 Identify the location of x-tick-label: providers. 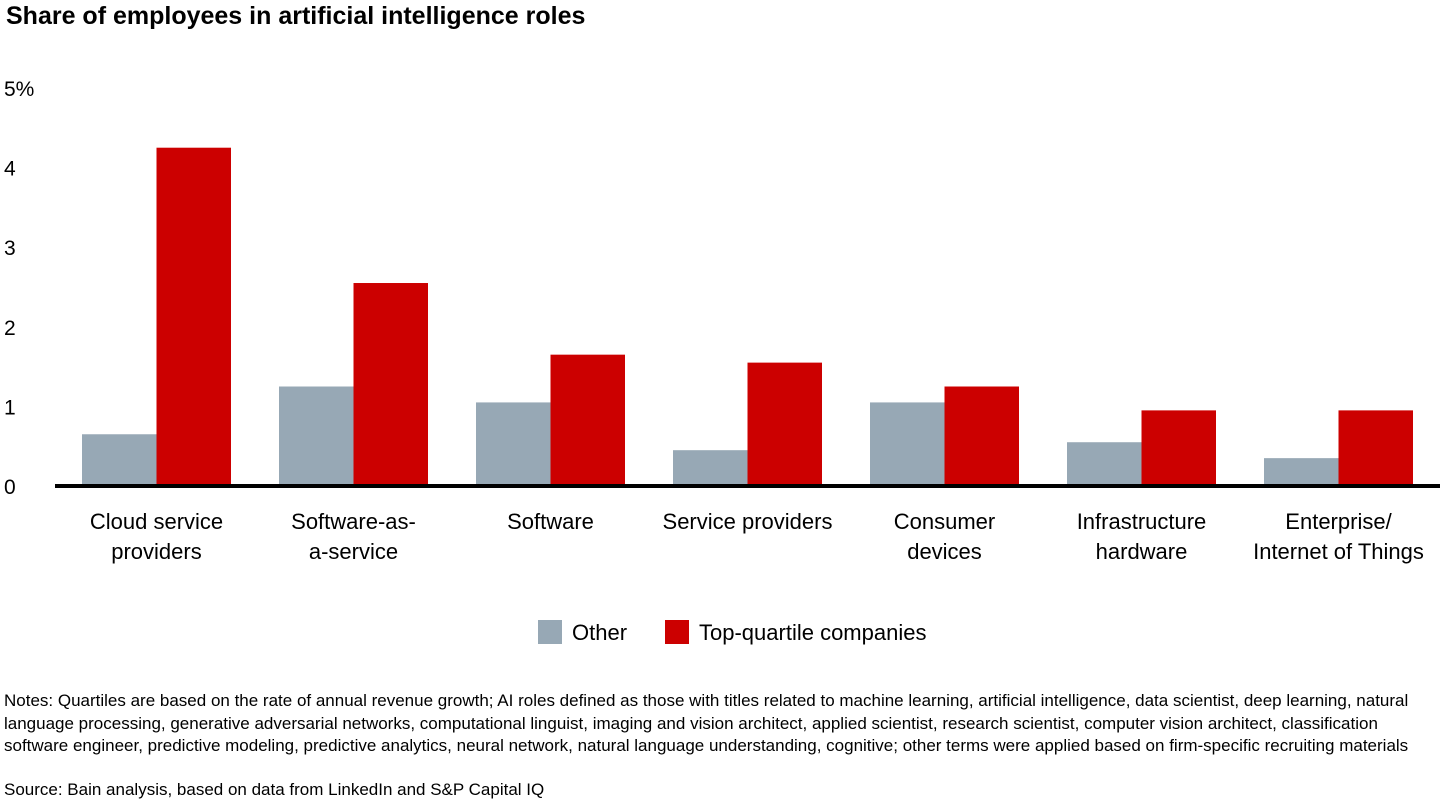
(156, 551).